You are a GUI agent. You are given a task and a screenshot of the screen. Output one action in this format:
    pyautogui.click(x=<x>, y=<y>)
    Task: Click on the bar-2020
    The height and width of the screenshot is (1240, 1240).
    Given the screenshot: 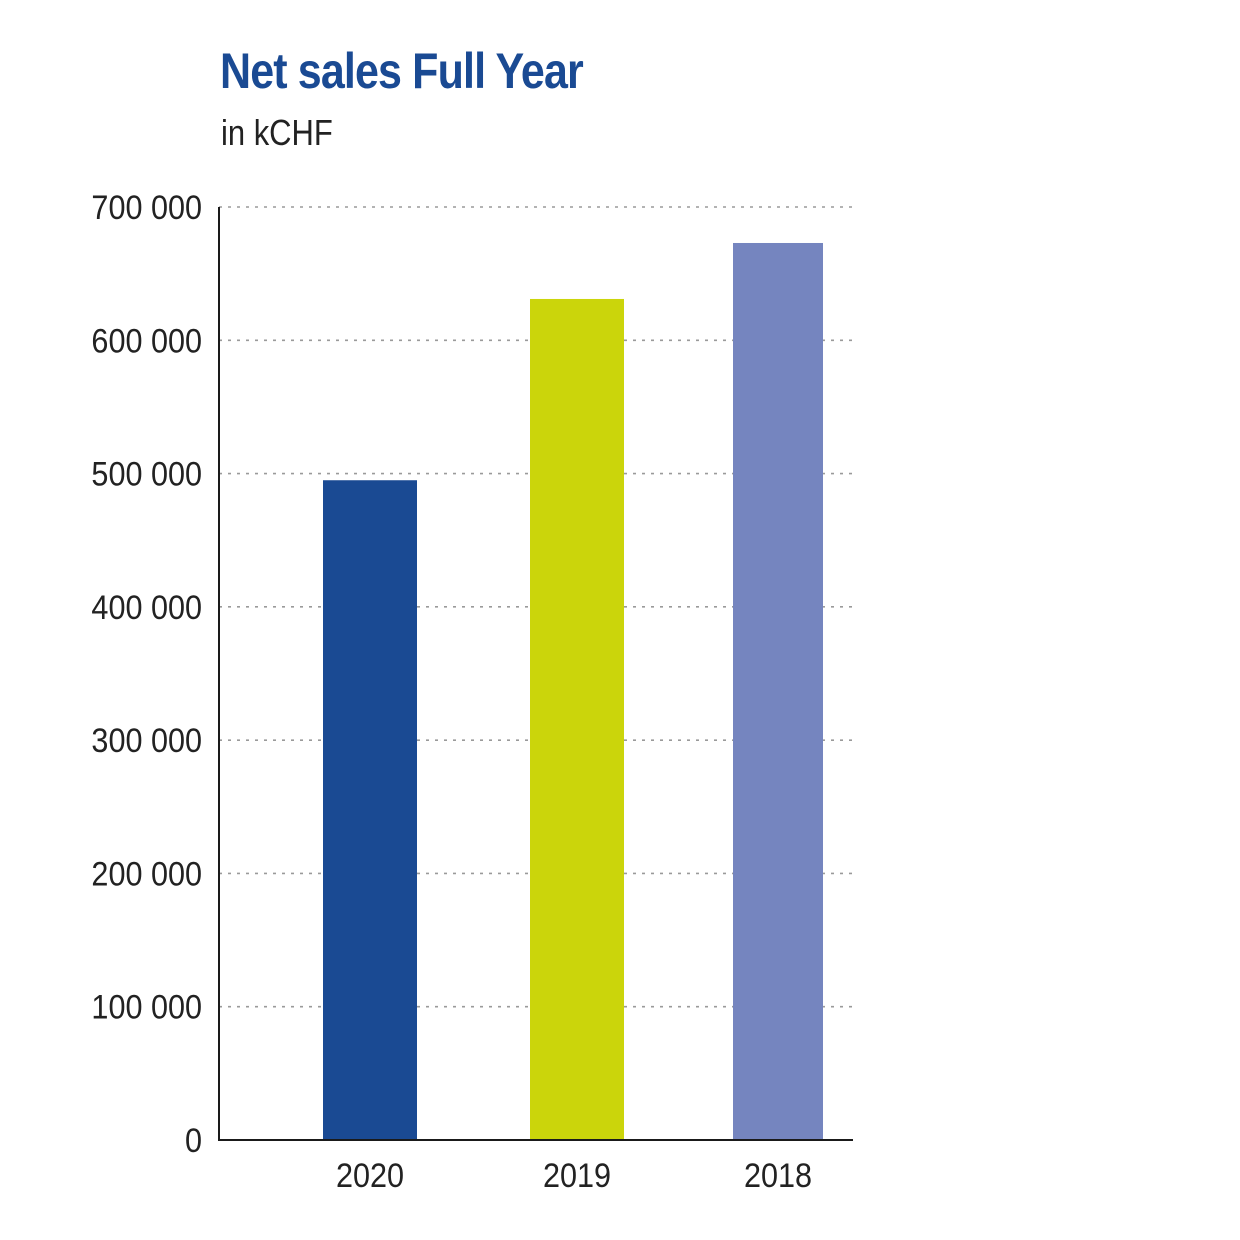 What is the action you would take?
    pyautogui.click(x=370, y=810)
    